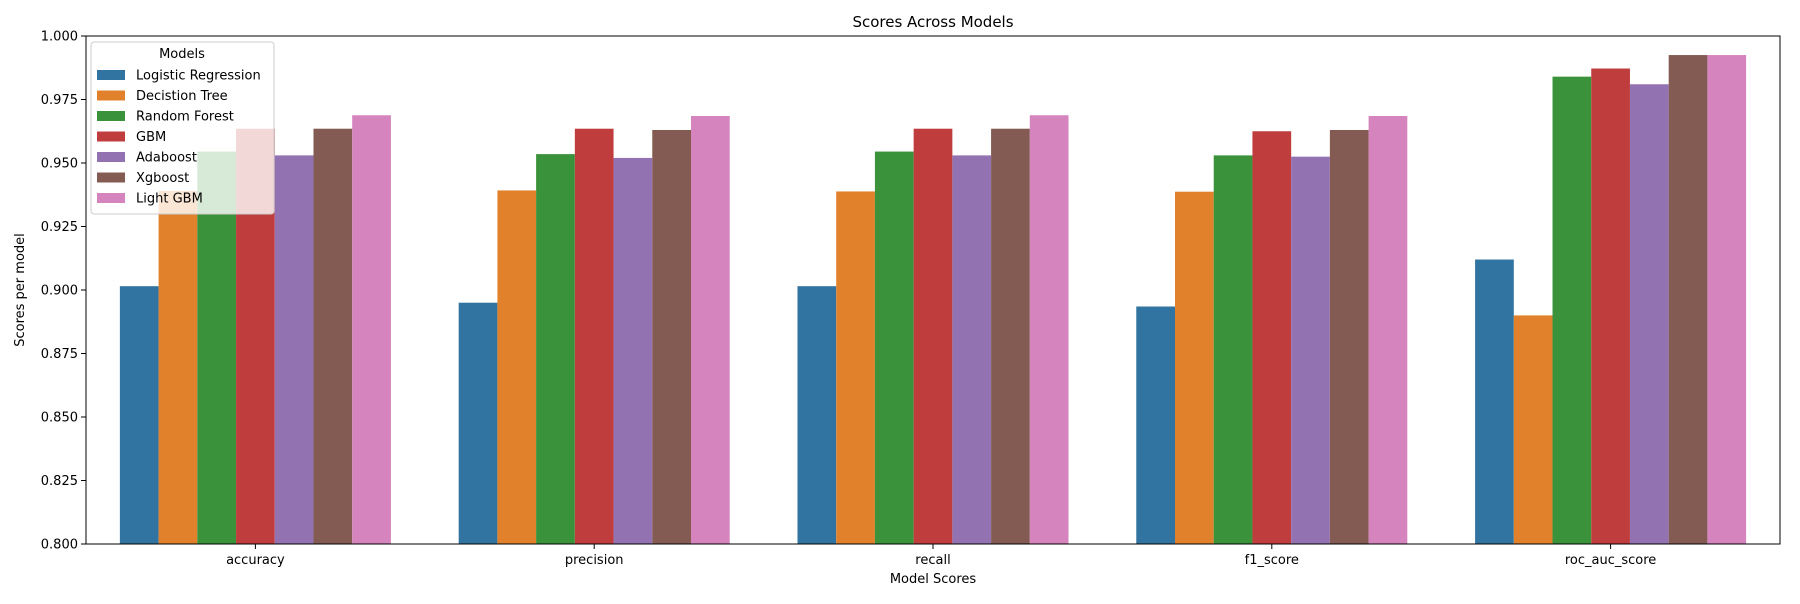 This screenshot has width=1800, height=604. Describe the element at coordinates (59, 100) in the screenshot. I see `y-tick-label: 0.975` at that location.